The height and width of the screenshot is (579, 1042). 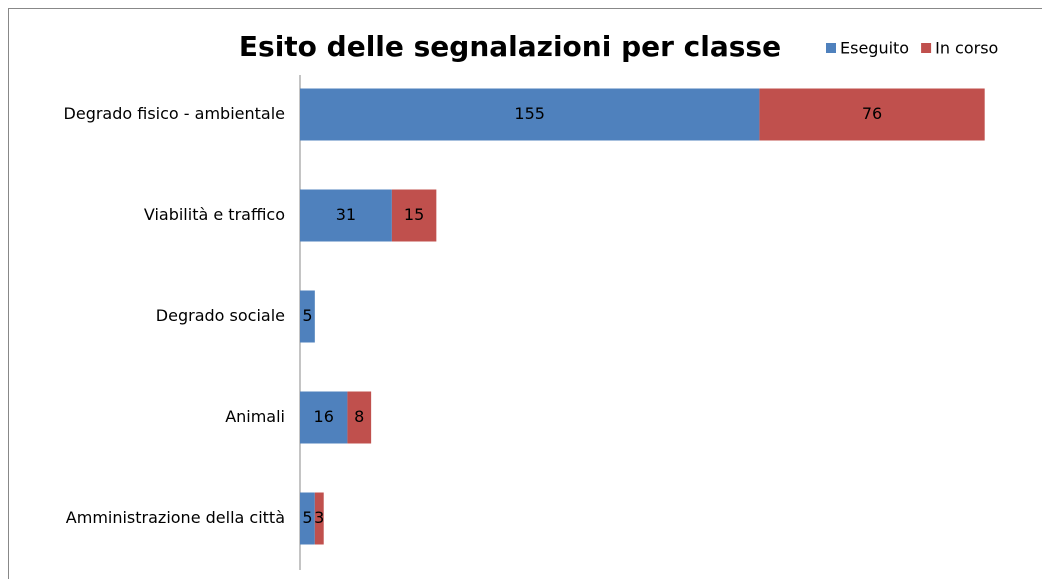 I want to click on category-label: Animali, so click(x=255, y=416).